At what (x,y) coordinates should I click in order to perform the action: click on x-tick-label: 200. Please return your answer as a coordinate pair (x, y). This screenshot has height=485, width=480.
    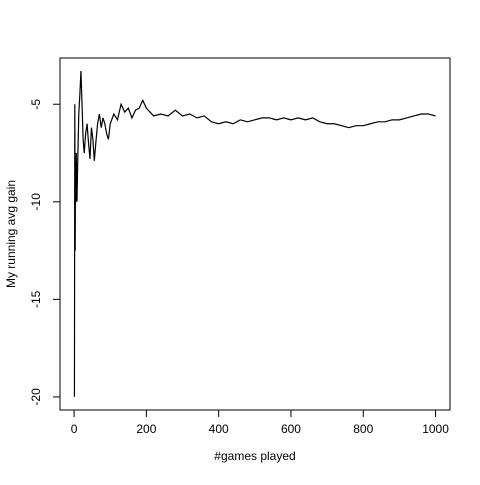
    Looking at the image, I should click on (146, 429).